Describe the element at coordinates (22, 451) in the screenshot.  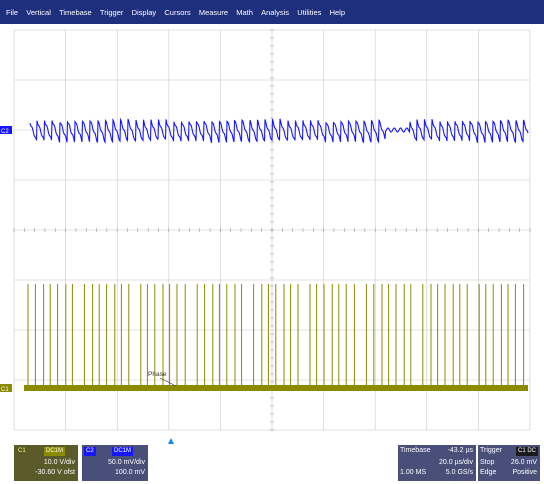
I see `c1-tag: C1` at that location.